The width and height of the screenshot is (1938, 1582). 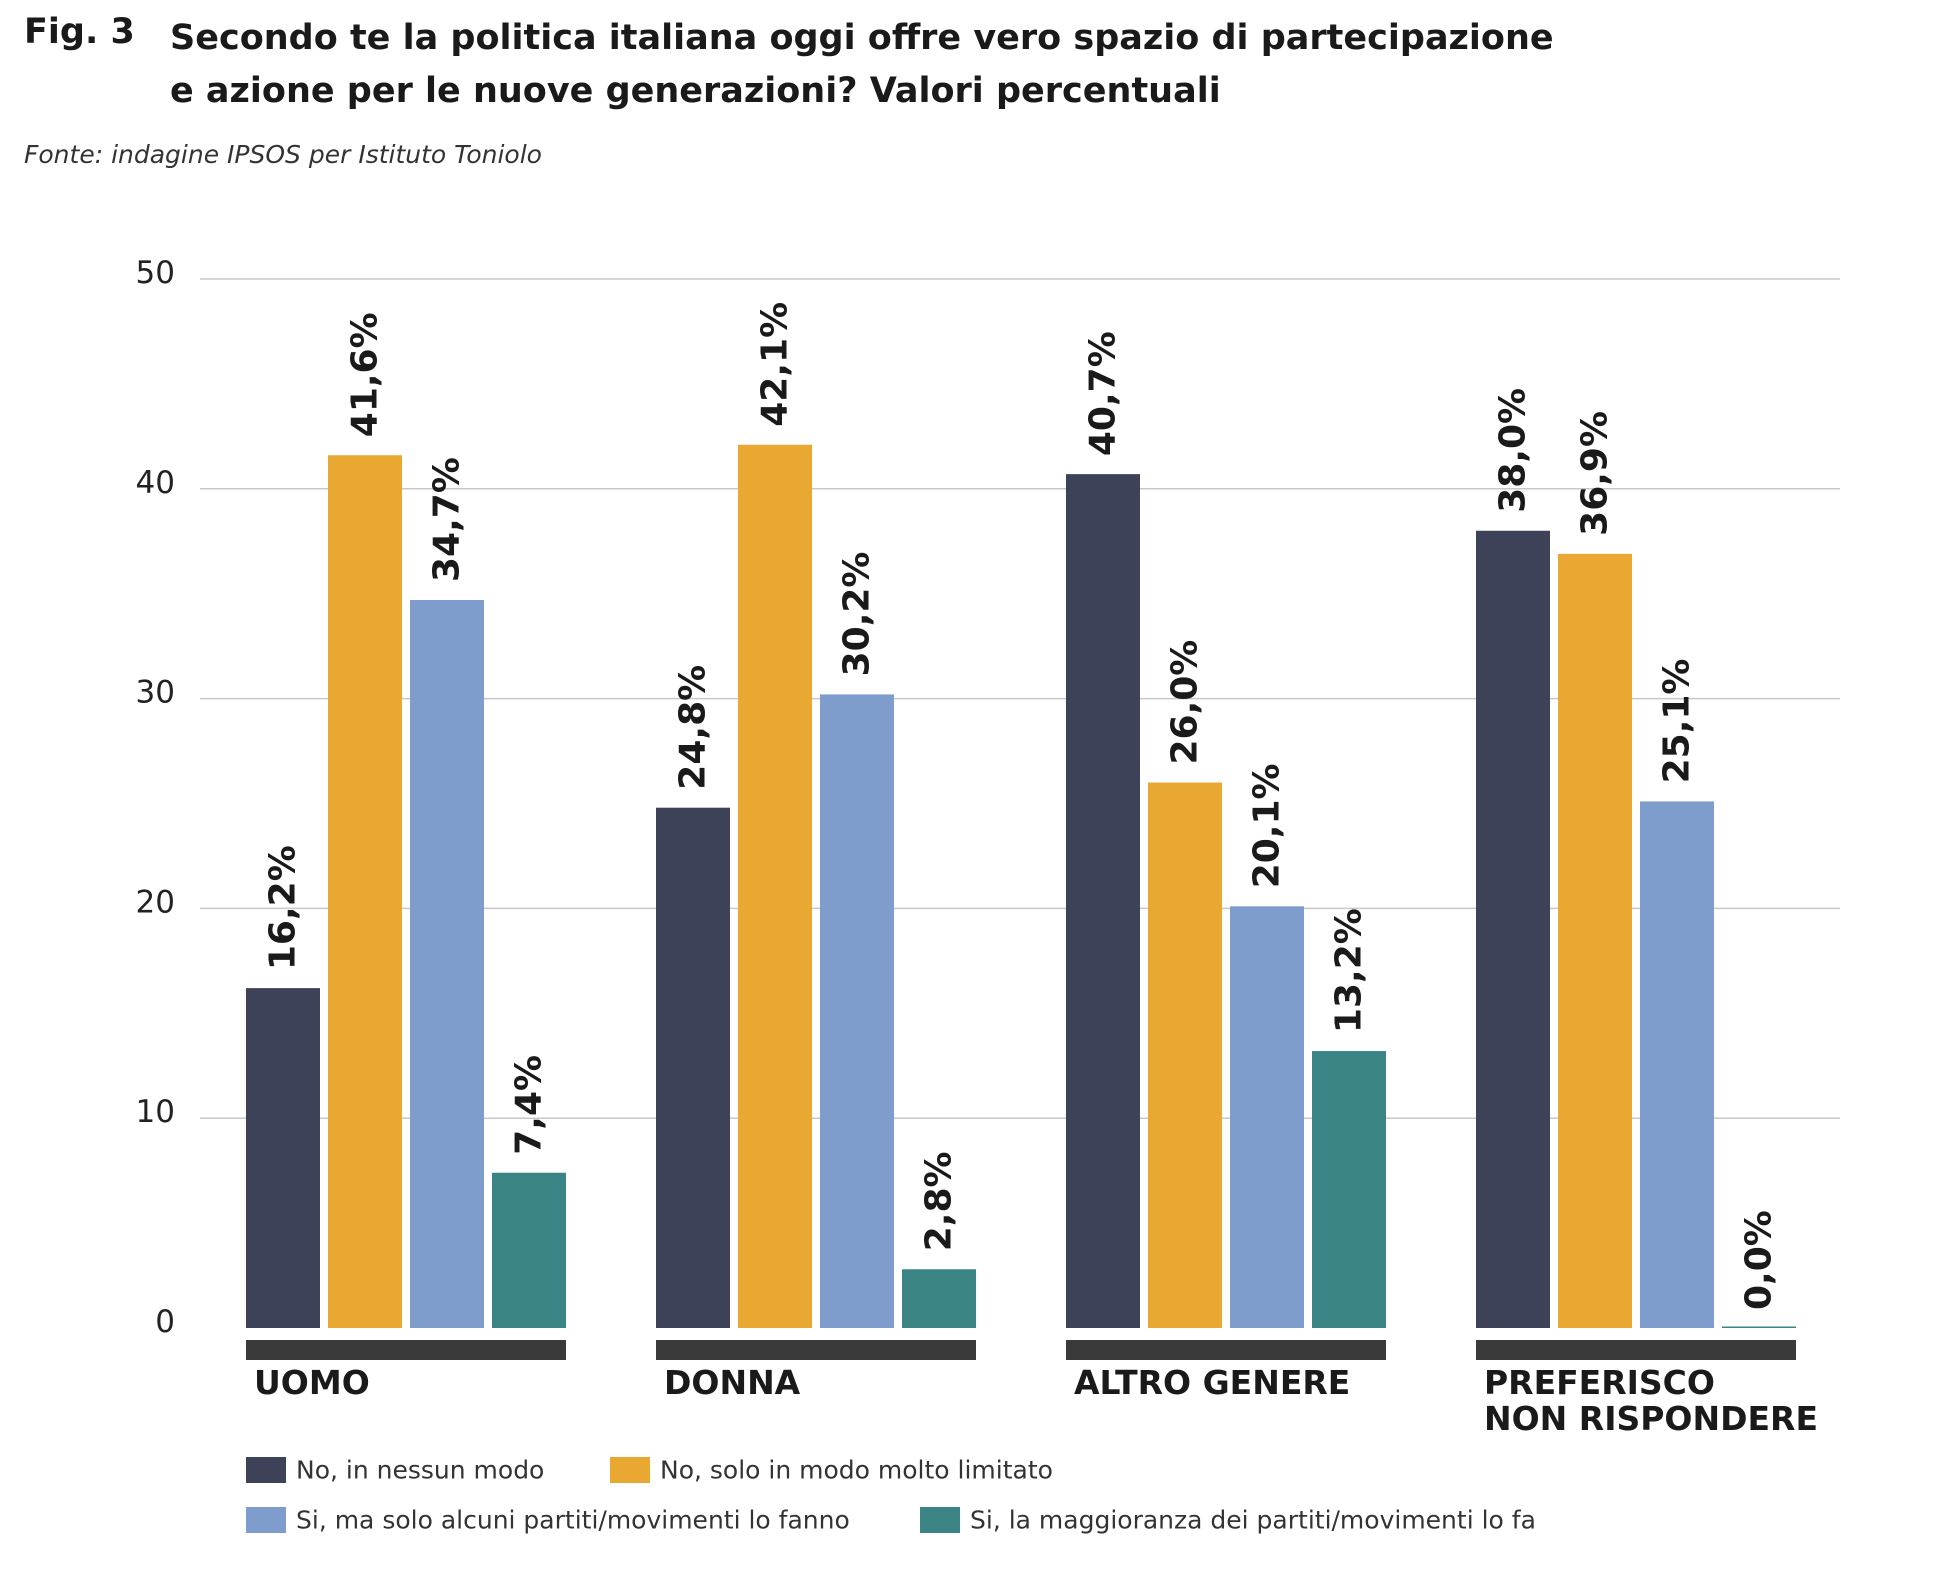 What do you see at coordinates (1267, 825) in the screenshot?
I see `data-label: 20,1%` at bounding box center [1267, 825].